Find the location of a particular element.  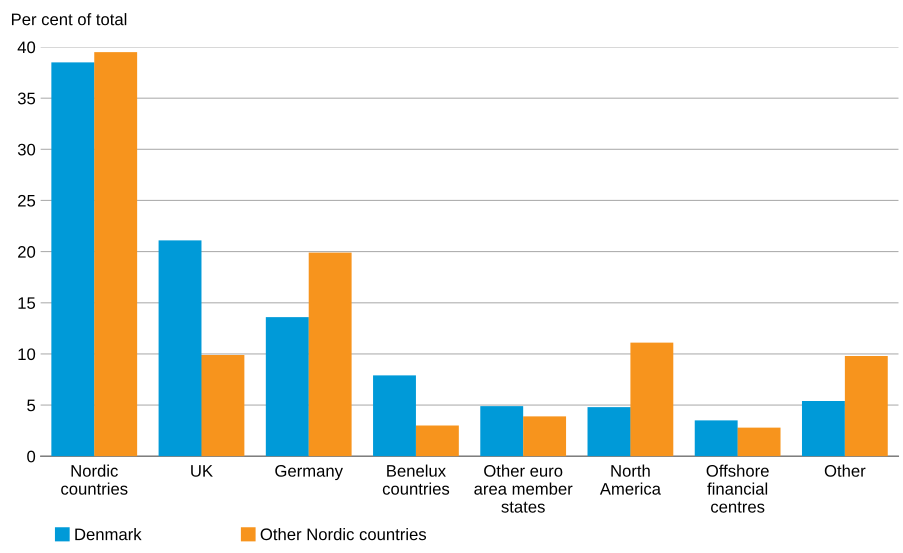

x-tick-label: Germany is located at coordinates (309, 472).